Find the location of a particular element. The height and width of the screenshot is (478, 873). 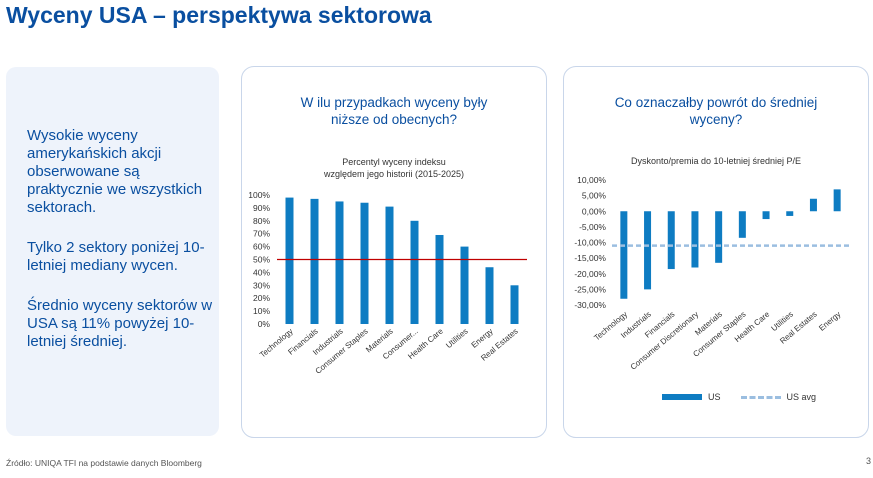

y-tick-label: 50% is located at coordinates (261, 260).